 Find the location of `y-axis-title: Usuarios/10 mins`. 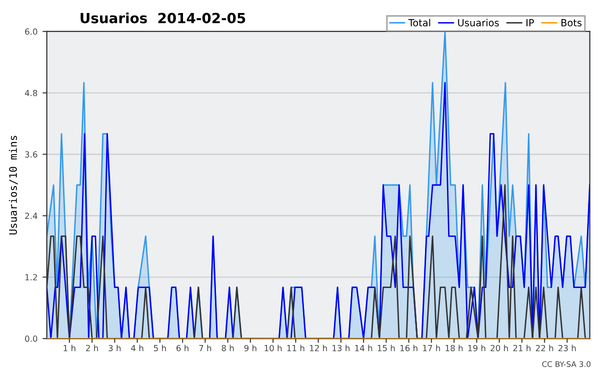

y-axis-title: Usuarios/10 mins is located at coordinates (13, 185).